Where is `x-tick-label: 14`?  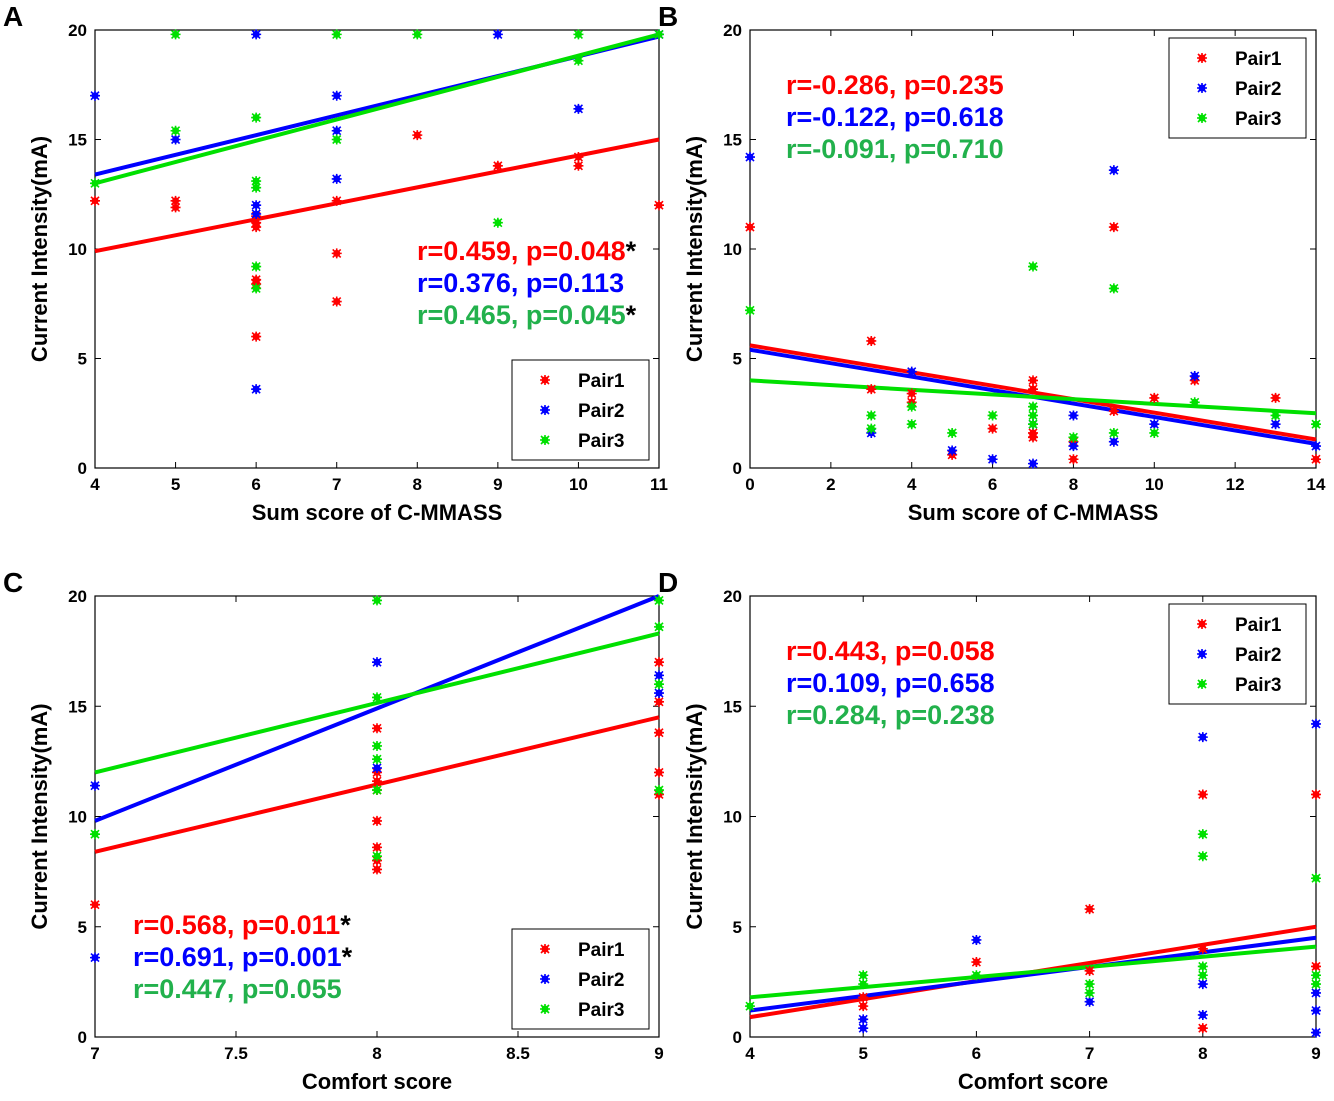
x-tick-label: 14 is located at coordinates (1316, 484).